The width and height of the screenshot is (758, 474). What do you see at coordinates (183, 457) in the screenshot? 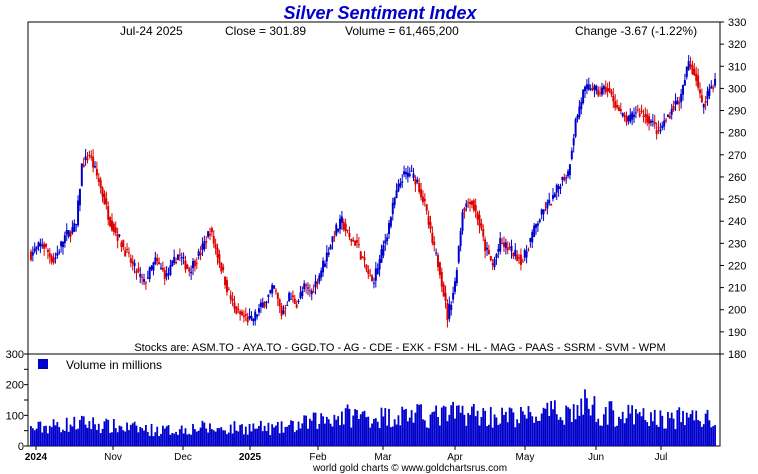
I see `x-axis-label: Dec` at bounding box center [183, 457].